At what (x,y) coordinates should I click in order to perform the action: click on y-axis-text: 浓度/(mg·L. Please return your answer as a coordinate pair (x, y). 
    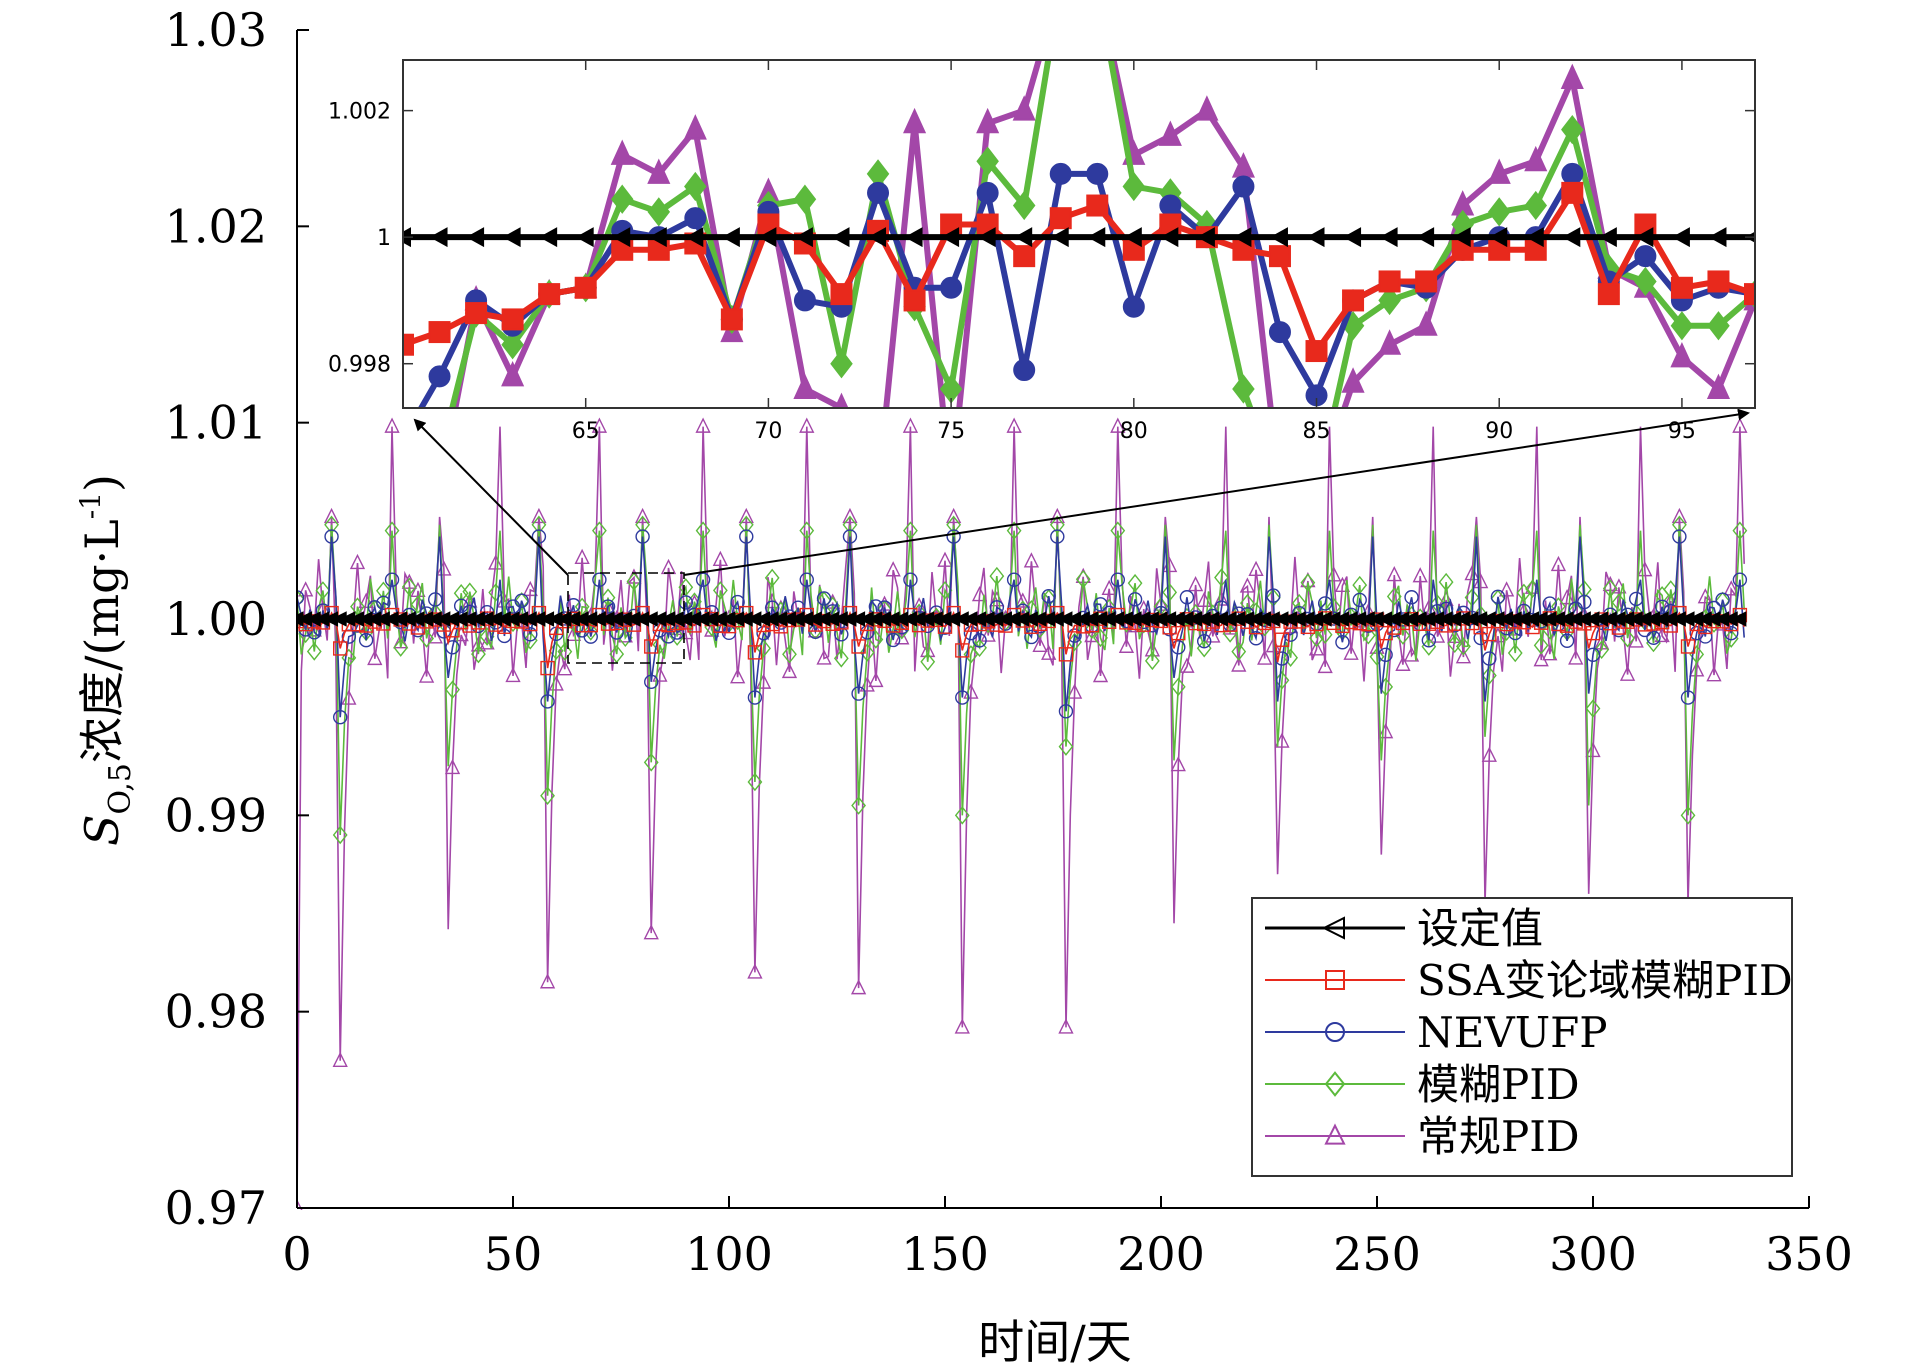
    Looking at the image, I should click on (102, 641).